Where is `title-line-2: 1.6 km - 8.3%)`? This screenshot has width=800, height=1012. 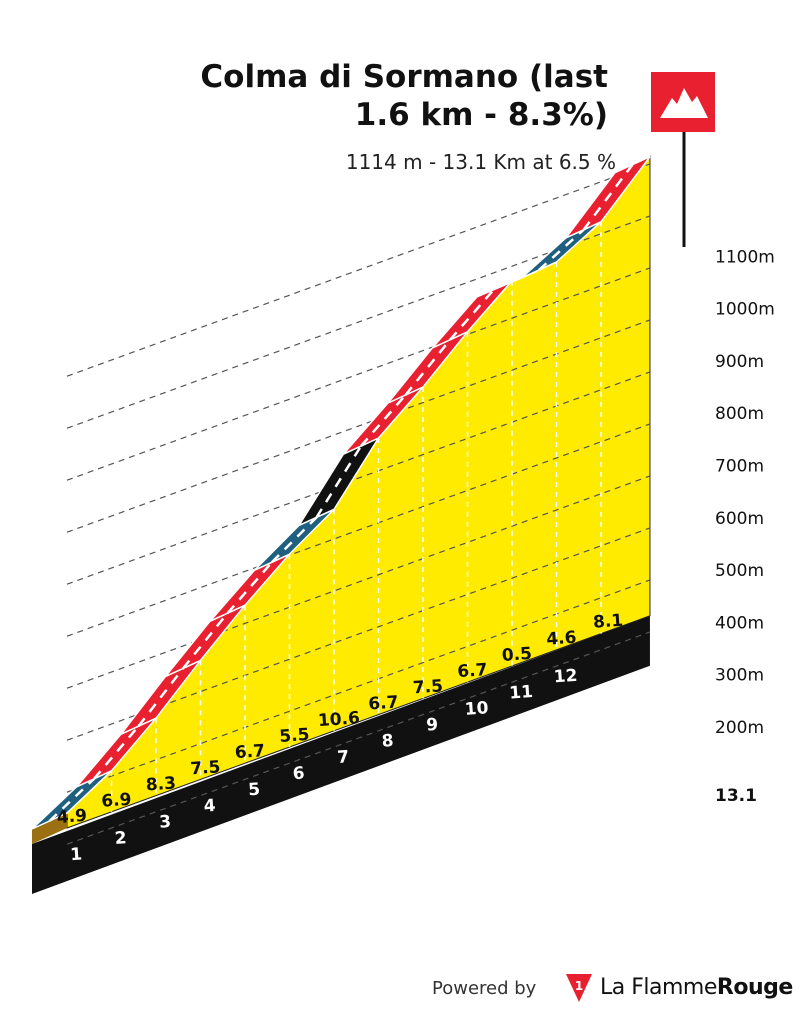
title-line-2: 1.6 km - 8.3%) is located at coordinates (481, 115).